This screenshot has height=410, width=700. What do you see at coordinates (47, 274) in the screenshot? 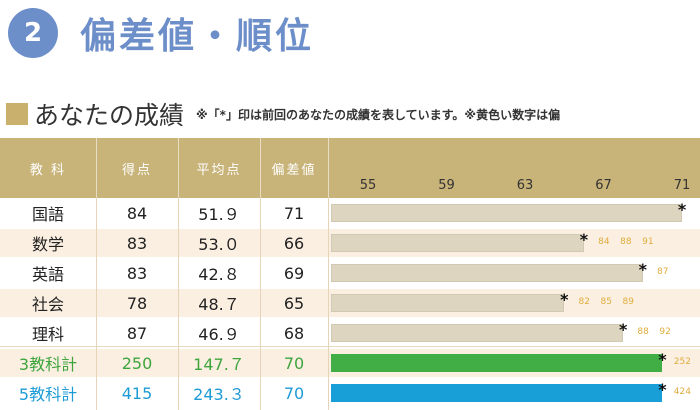
I see `cell-subject: 英語` at bounding box center [47, 274].